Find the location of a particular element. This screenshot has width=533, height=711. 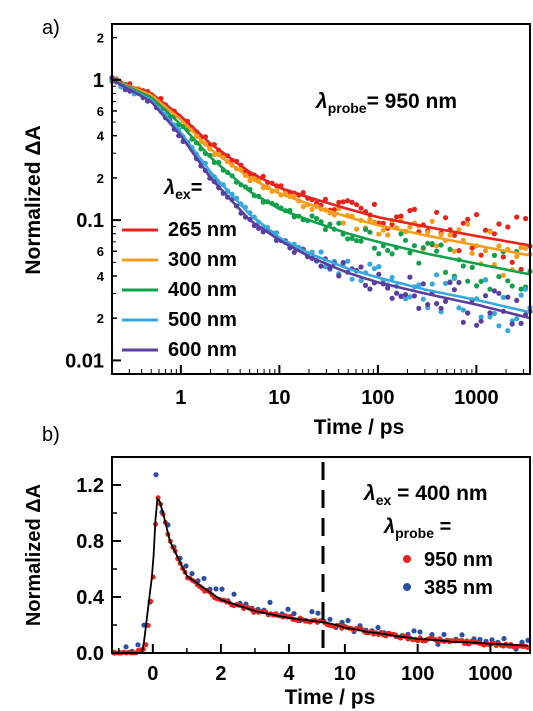

panel-b-label: b) is located at coordinates (51, 435).